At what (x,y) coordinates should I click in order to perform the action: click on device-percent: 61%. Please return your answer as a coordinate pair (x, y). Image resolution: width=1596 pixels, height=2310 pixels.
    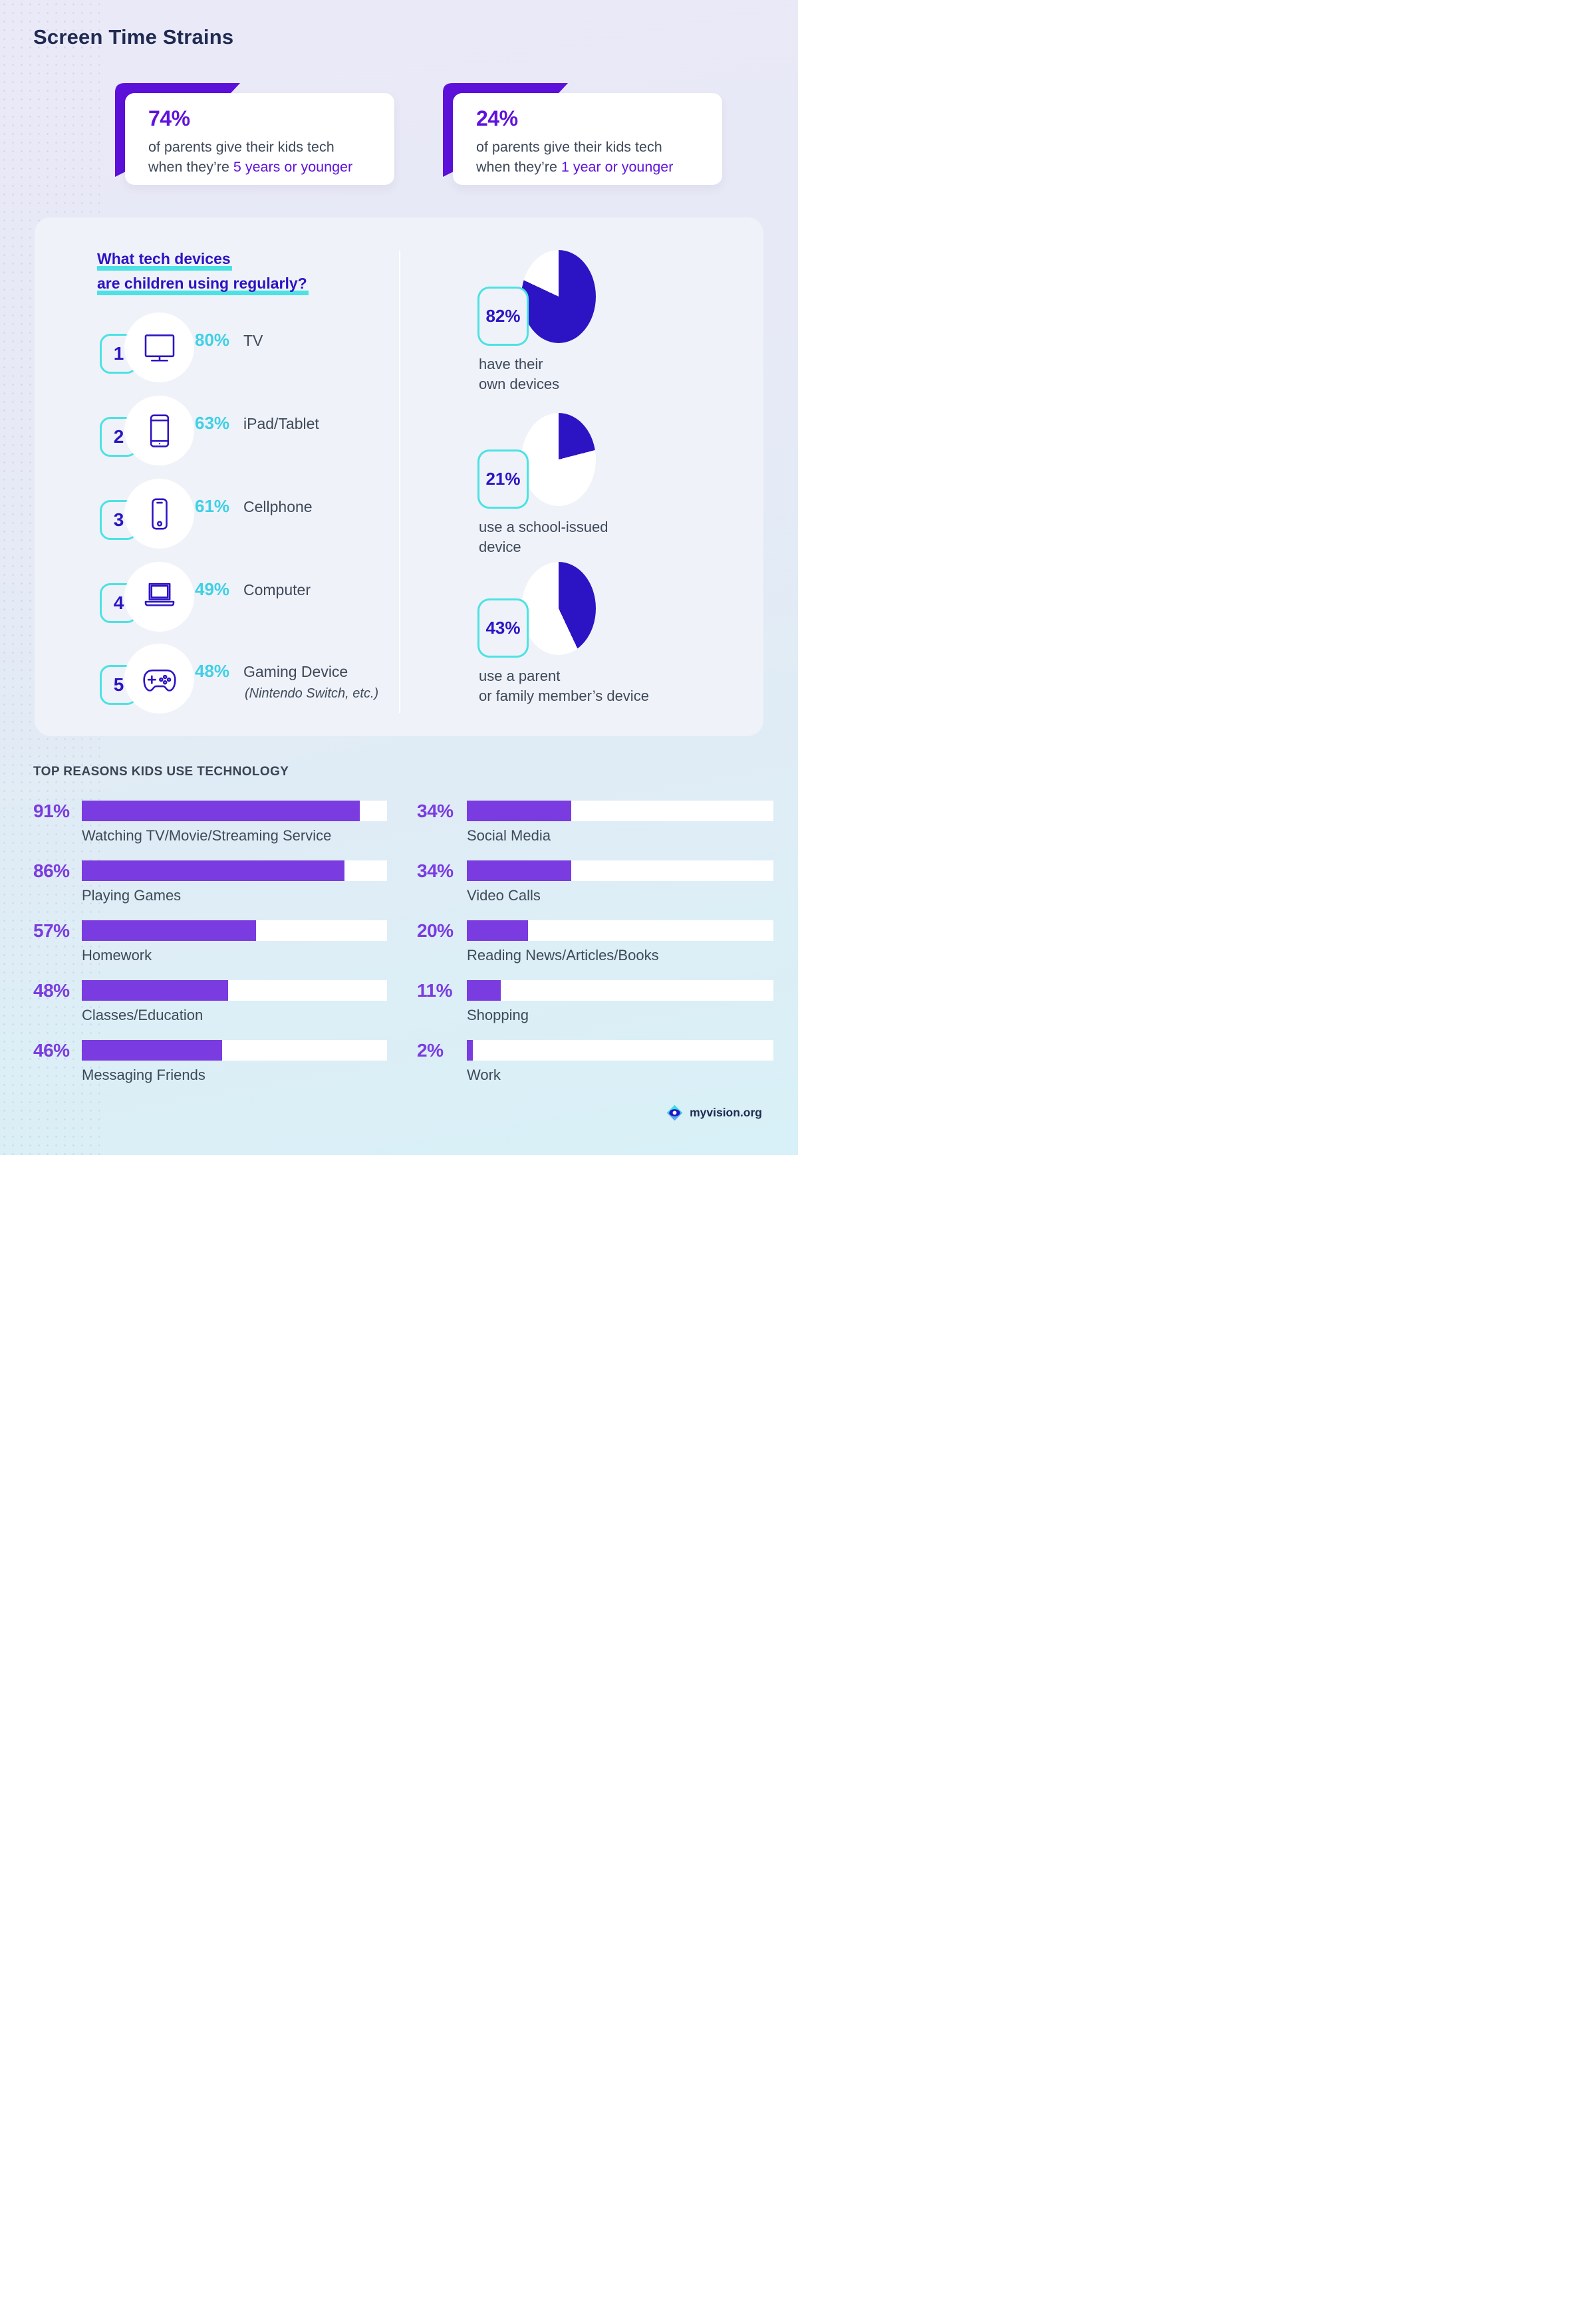
    Looking at the image, I should click on (212, 506).